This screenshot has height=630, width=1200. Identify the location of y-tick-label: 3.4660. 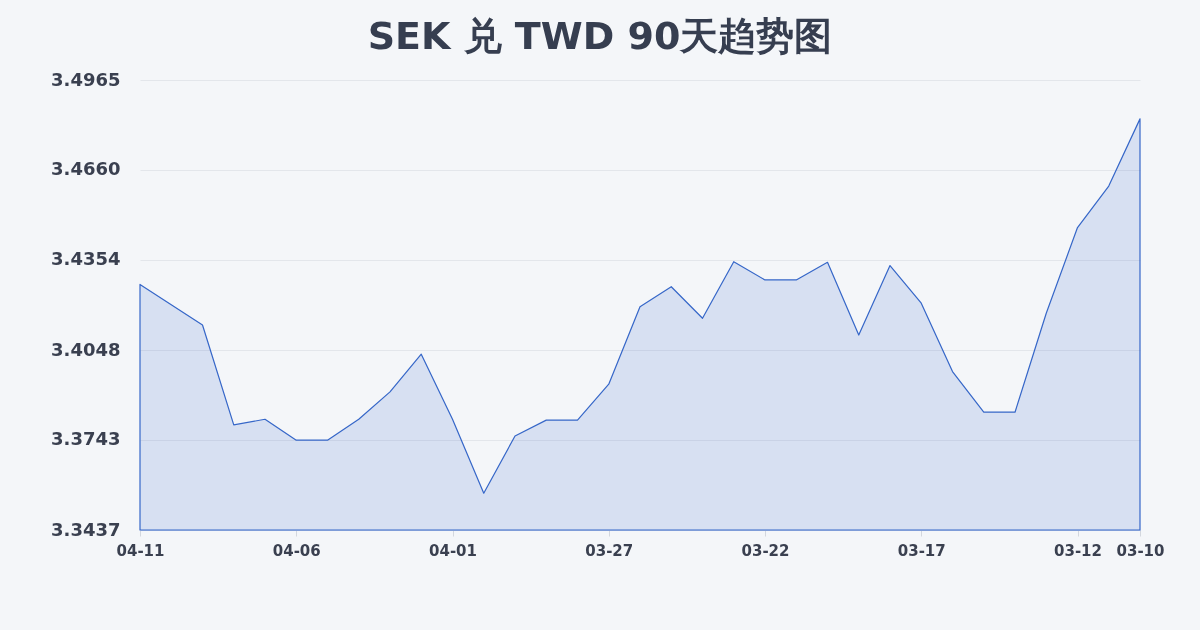
(86, 169).